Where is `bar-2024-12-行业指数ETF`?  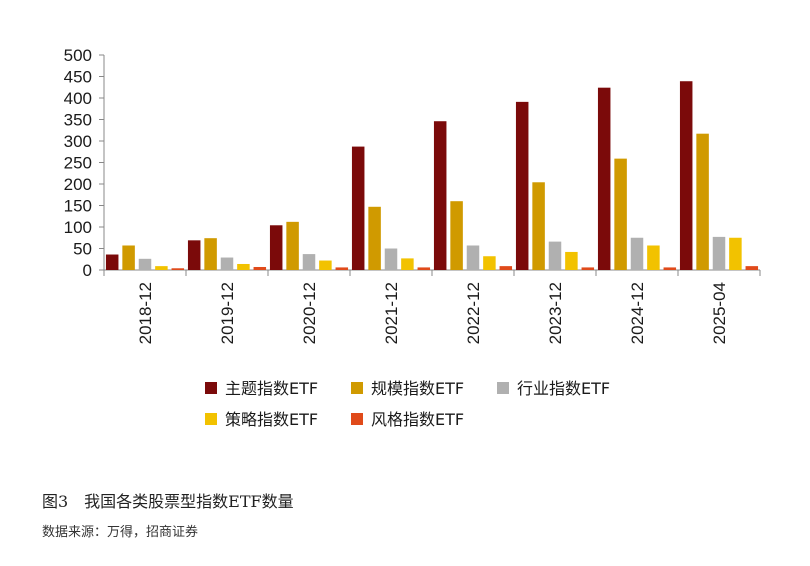 bar-2024-12-行业指数ETF is located at coordinates (637, 253).